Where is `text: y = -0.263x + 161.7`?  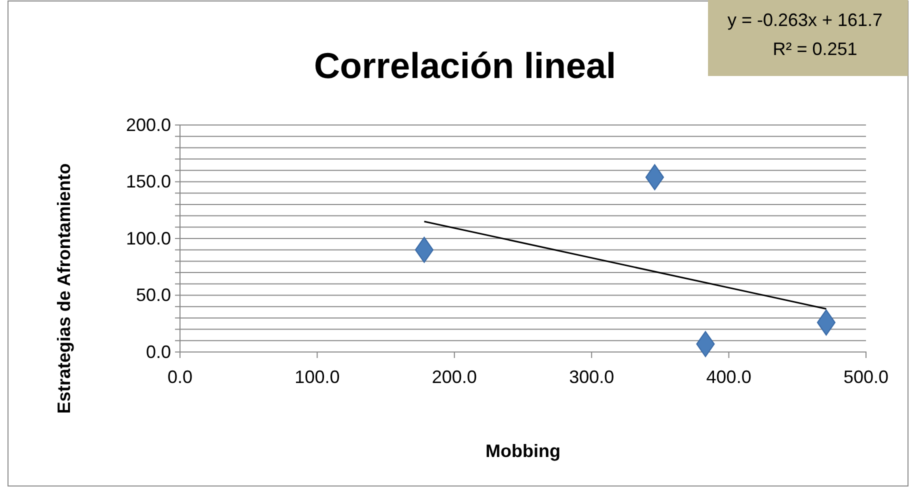
text: y = -0.263x + 161.7 is located at coordinates (805, 20).